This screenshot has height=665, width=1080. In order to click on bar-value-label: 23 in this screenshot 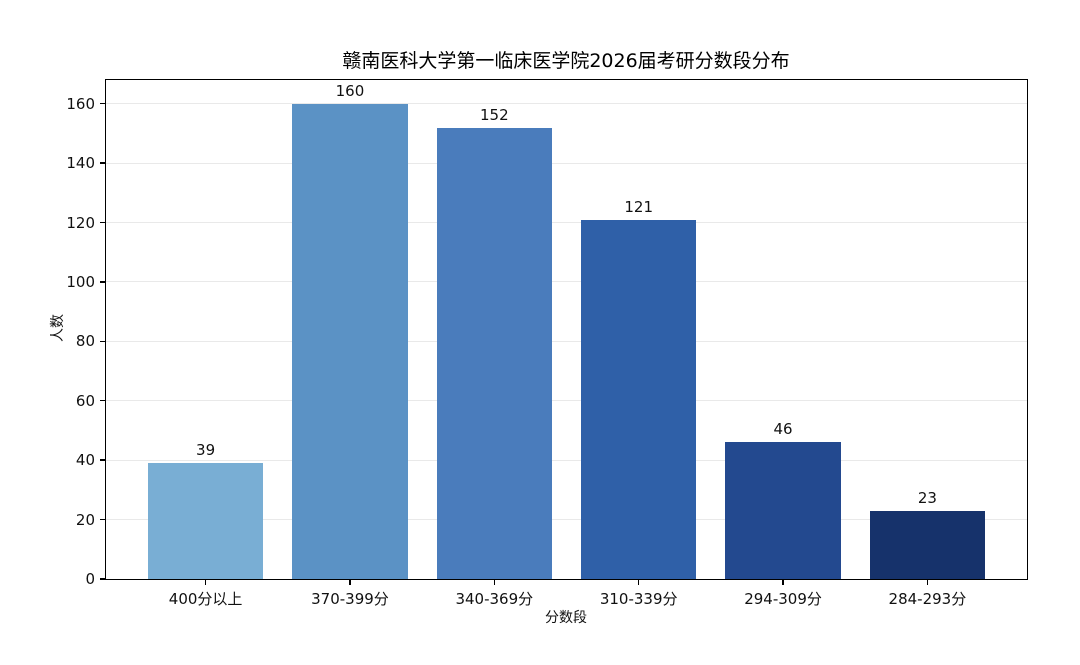, I will do `click(927, 497)`.